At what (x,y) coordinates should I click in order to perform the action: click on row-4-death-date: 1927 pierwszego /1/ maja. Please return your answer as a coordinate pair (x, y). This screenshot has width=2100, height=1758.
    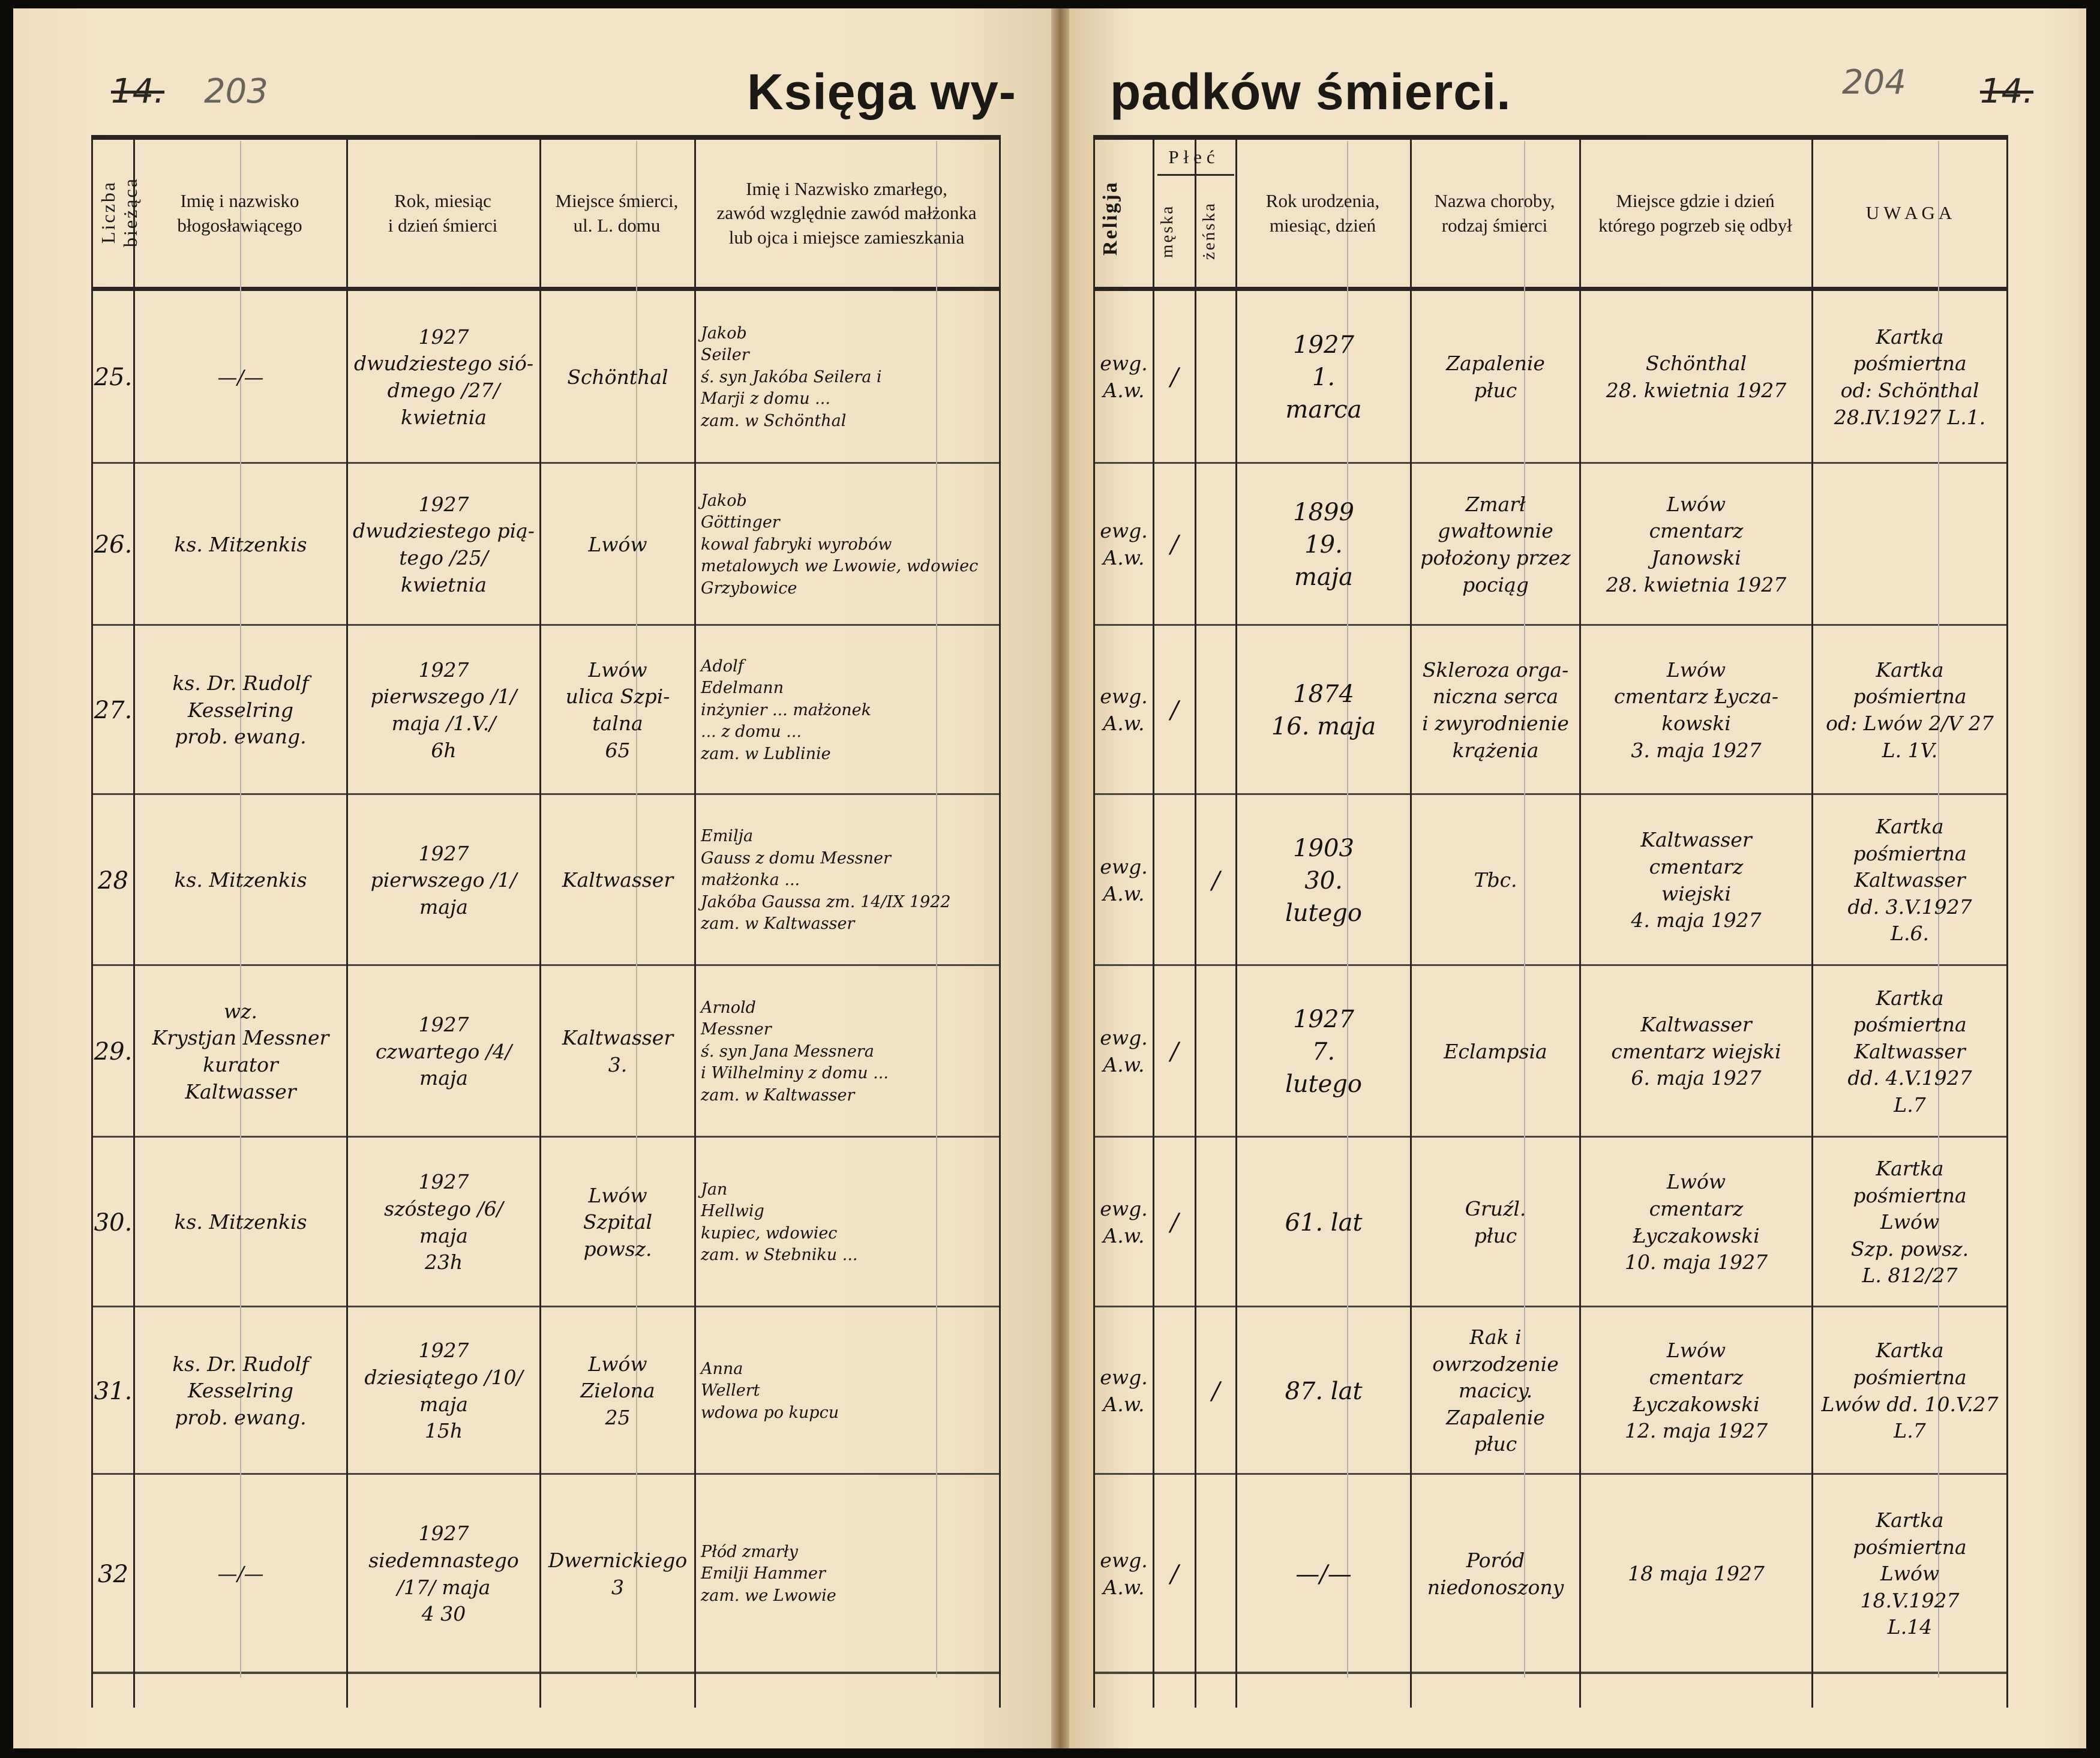
    Looking at the image, I should click on (444, 880).